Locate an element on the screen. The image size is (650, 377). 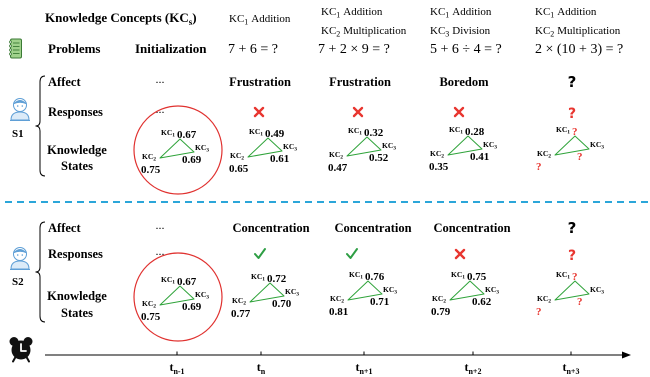
kc-header-sub: s is located at coordinates (191, 22).